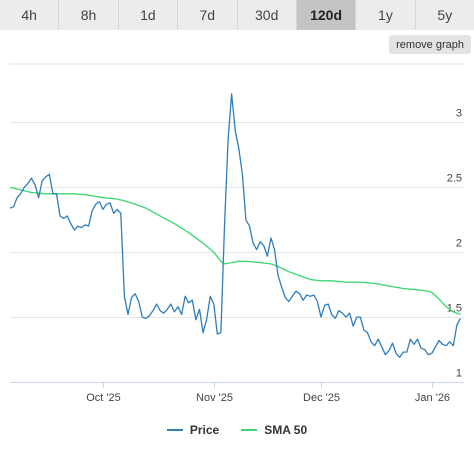 The height and width of the screenshot is (455, 474). I want to click on tab-4h: 4h, so click(30, 15).